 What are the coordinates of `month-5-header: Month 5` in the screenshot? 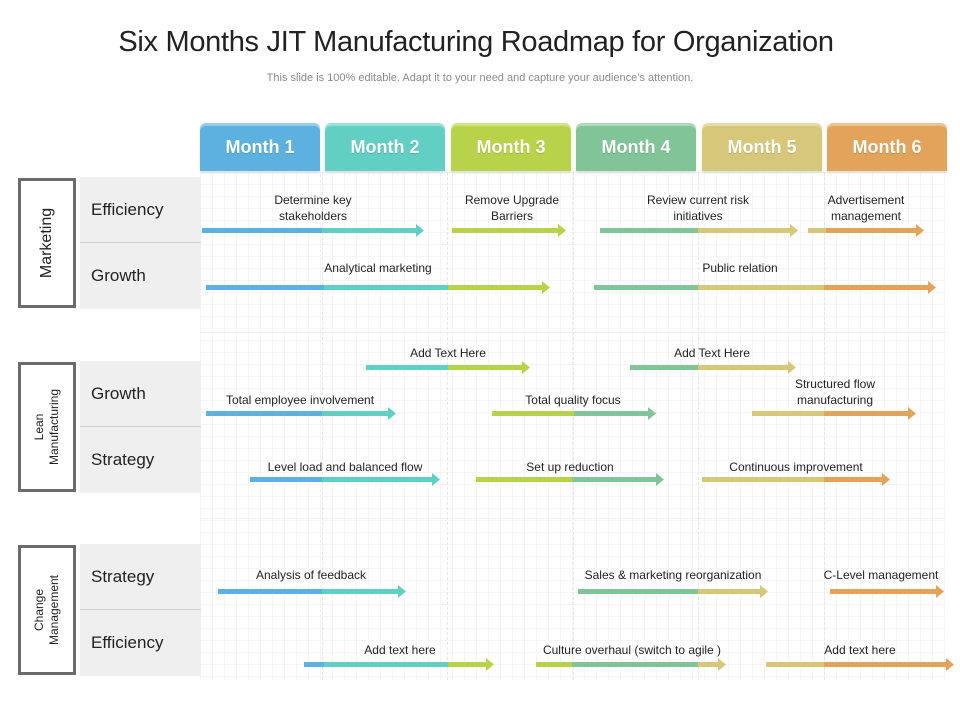 It's located at (762, 147).